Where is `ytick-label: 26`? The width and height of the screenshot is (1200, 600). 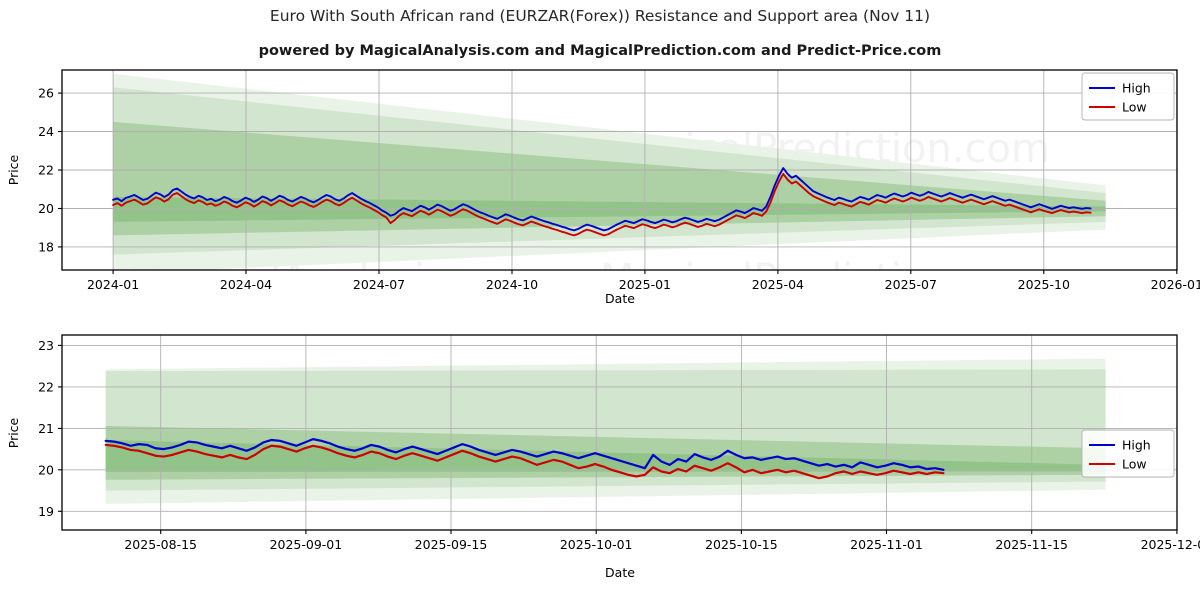
ytick-label: 26 is located at coordinates (46, 93).